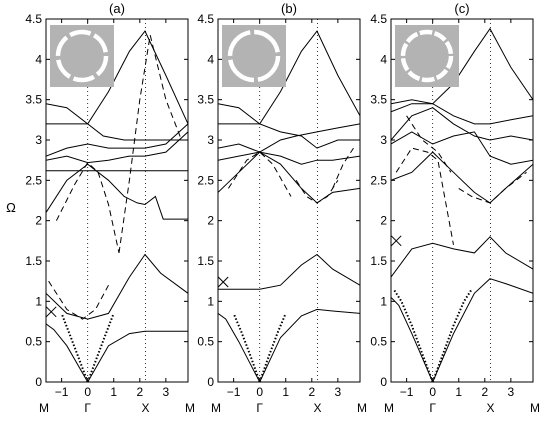 This screenshot has height=422, width=551. I want to click on panel-title: (a), so click(117, 8).